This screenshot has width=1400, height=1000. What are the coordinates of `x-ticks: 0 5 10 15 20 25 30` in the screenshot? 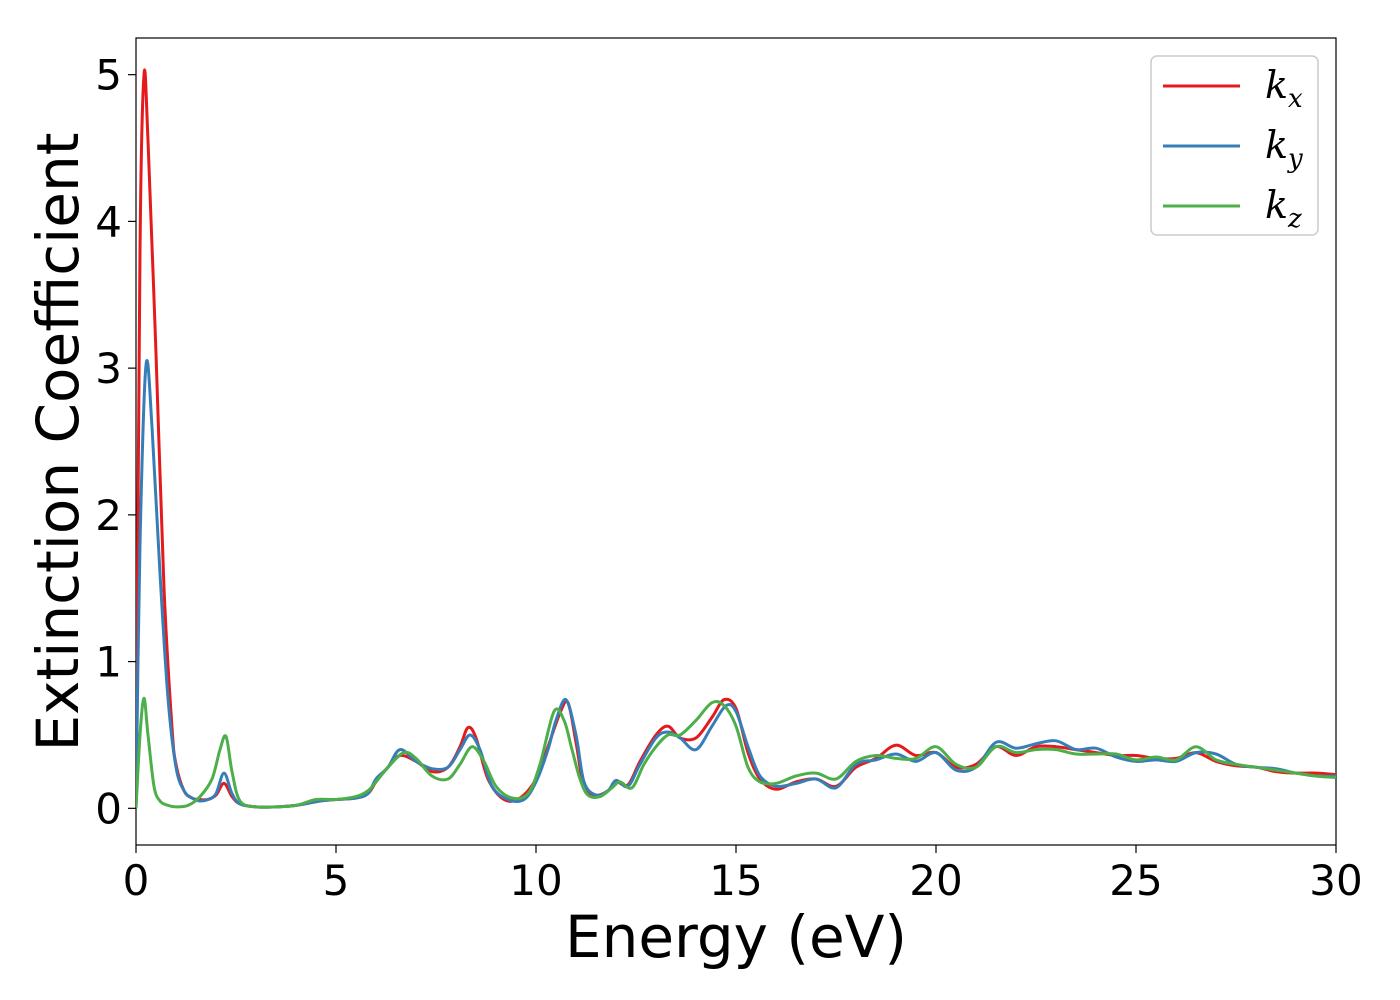 It's located at (743, 875).